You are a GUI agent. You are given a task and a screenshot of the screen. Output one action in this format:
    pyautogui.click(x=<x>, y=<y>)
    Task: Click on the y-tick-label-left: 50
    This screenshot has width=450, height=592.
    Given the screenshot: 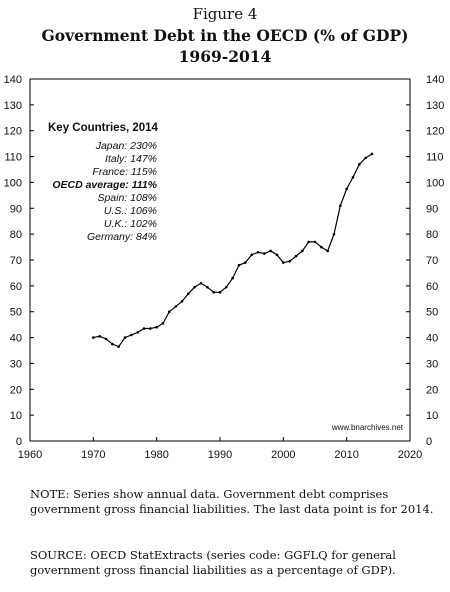 What is the action you would take?
    pyautogui.click(x=16, y=313)
    